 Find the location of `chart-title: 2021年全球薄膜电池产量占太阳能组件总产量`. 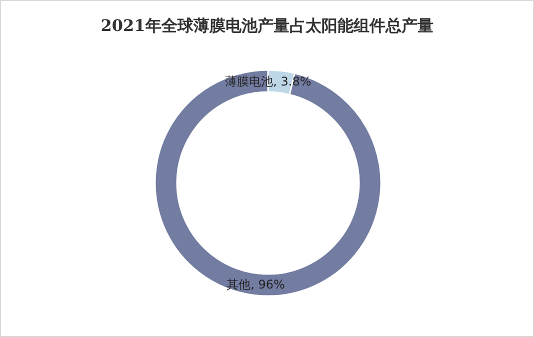

chart-title: 2021年全球薄膜电池产量占太阳能组件总产量 is located at coordinates (267, 25).